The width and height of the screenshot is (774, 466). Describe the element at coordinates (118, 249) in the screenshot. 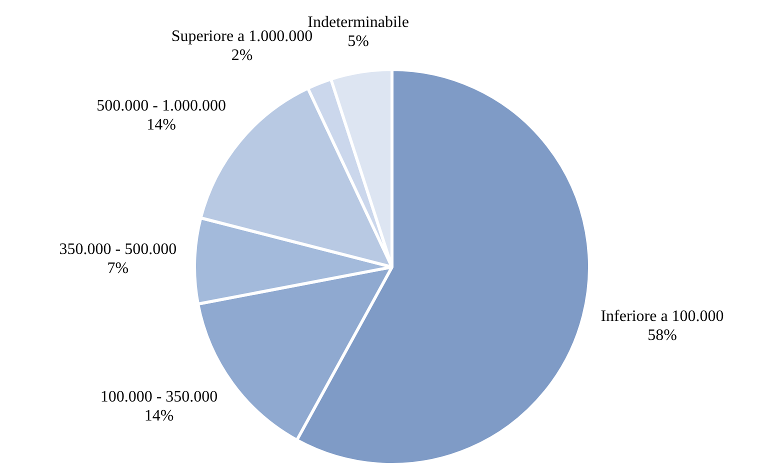

I see `slice-label: 350.000 - 500.000` at that location.